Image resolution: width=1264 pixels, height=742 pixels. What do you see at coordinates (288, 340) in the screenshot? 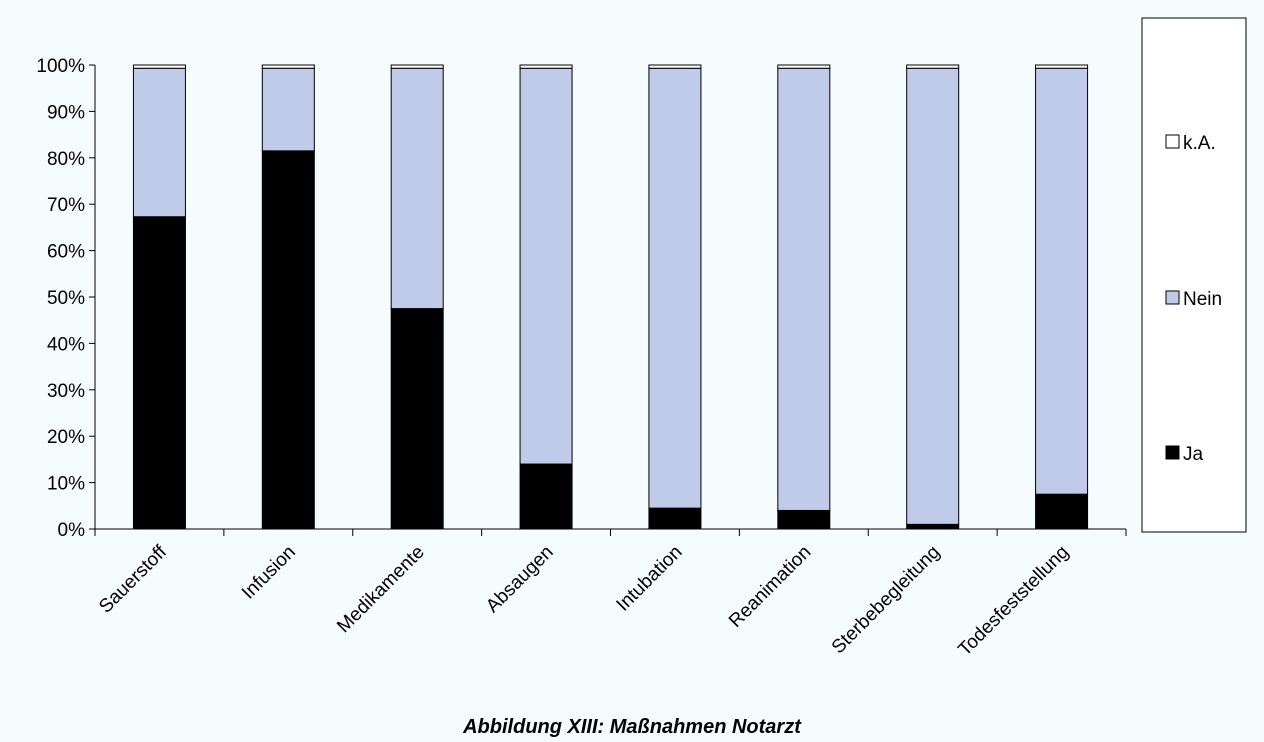
I see `bar-ja-infusion` at bounding box center [288, 340].